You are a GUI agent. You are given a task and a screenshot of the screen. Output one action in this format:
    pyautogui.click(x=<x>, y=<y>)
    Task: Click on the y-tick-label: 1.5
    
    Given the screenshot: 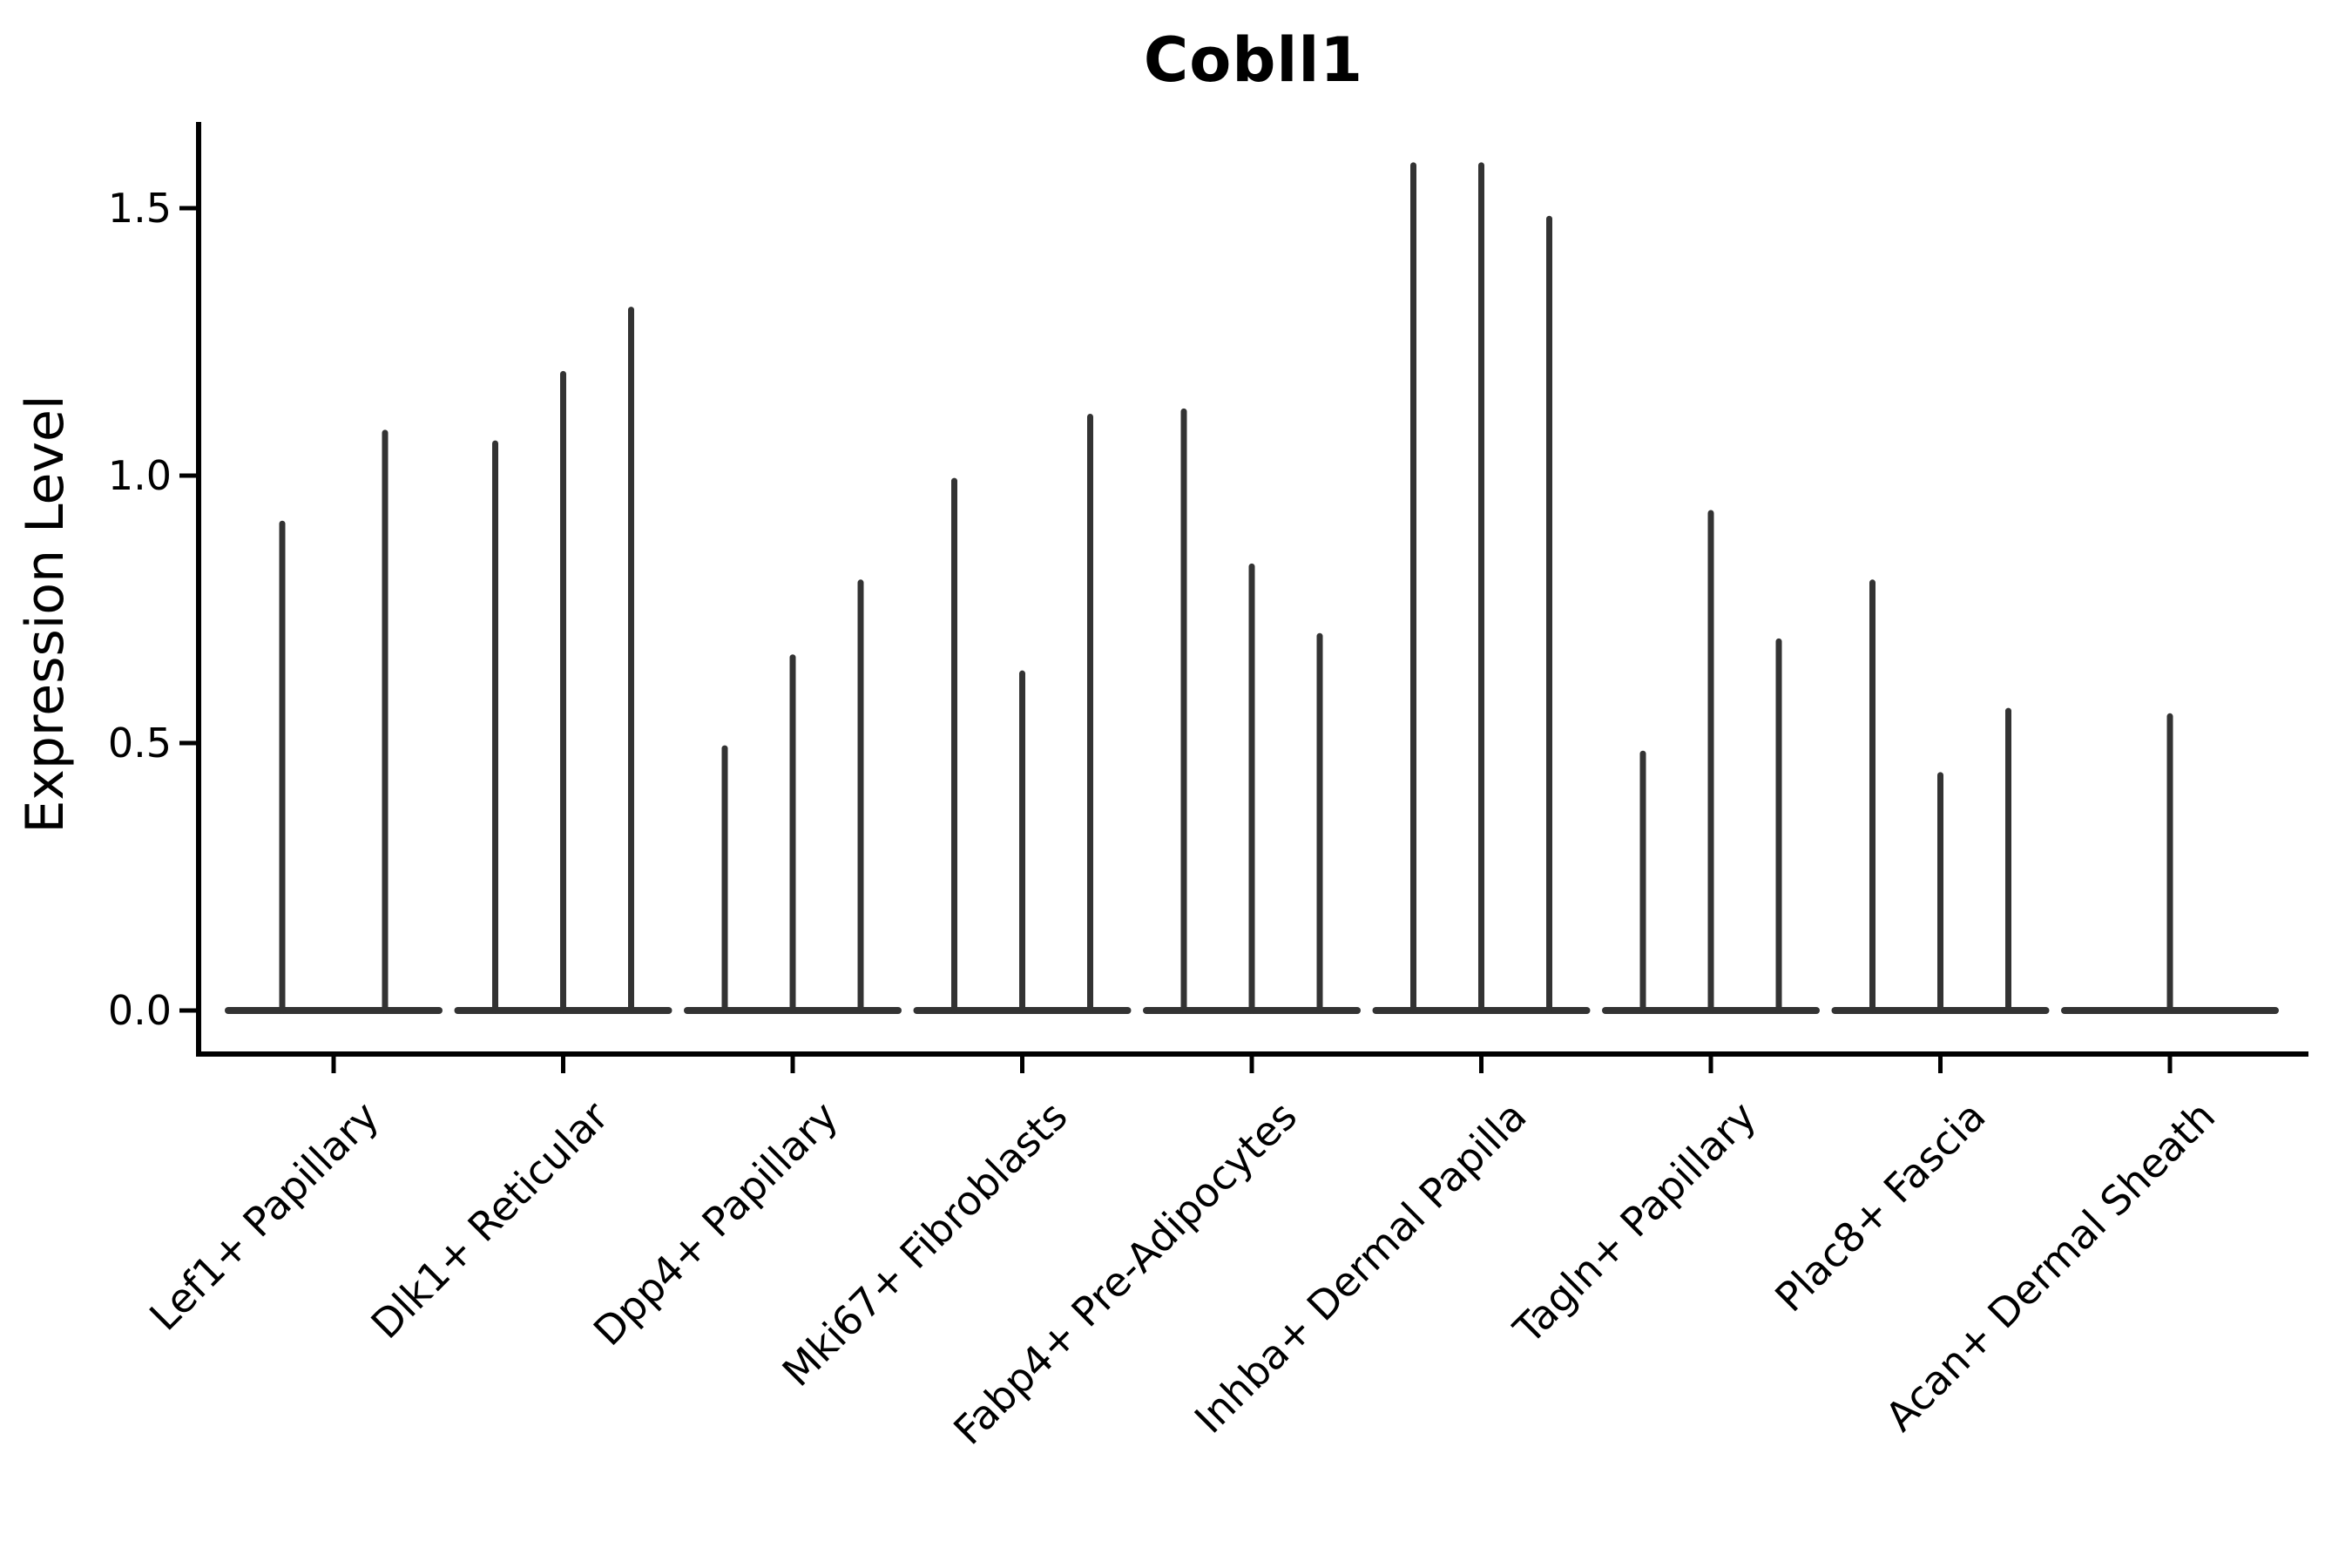 What is the action you would take?
    pyautogui.click(x=140, y=209)
    